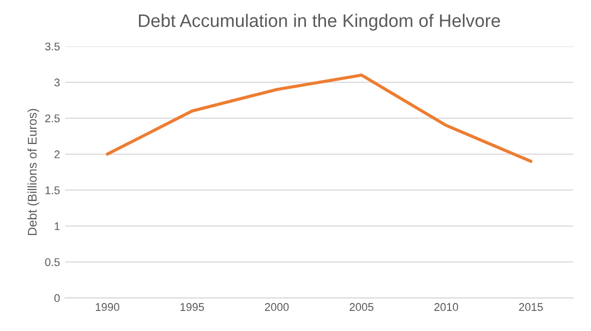 Image resolution: width=591 pixels, height=331 pixels. What do you see at coordinates (57, 82) in the screenshot?
I see `y-tick-label: 3` at bounding box center [57, 82].